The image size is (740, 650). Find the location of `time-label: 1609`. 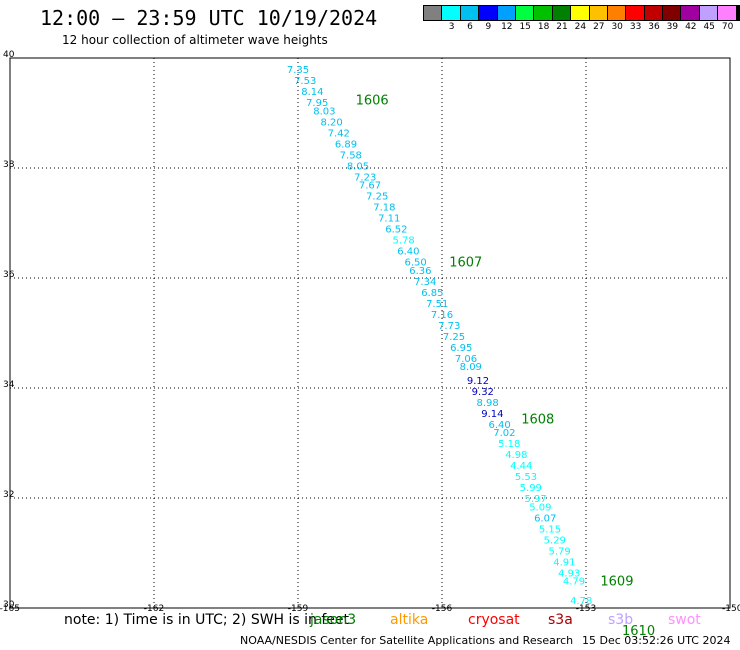

time-label: 1609 is located at coordinates (616, 582).